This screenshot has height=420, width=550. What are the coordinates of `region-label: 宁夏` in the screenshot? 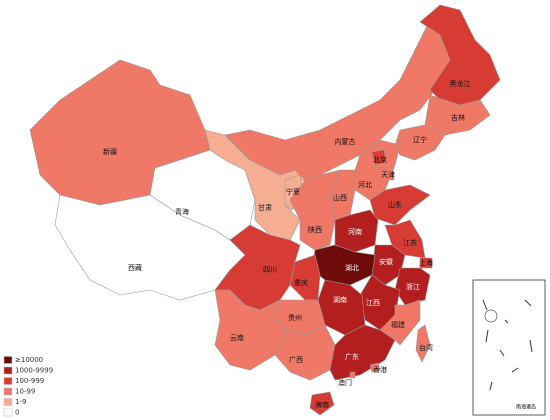 It's located at (293, 191).